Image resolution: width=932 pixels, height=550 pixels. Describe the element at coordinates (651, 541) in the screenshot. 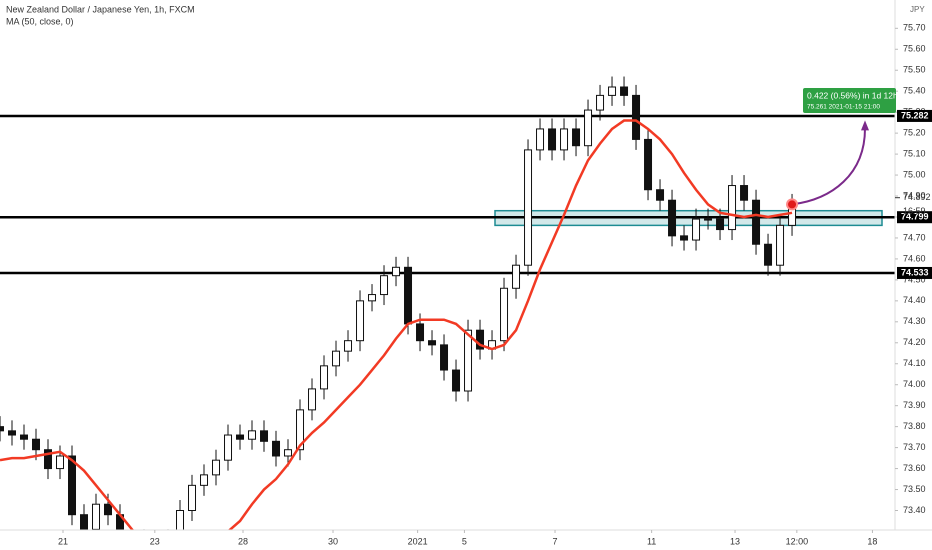

I see `x-tick-label: 11` at that location.